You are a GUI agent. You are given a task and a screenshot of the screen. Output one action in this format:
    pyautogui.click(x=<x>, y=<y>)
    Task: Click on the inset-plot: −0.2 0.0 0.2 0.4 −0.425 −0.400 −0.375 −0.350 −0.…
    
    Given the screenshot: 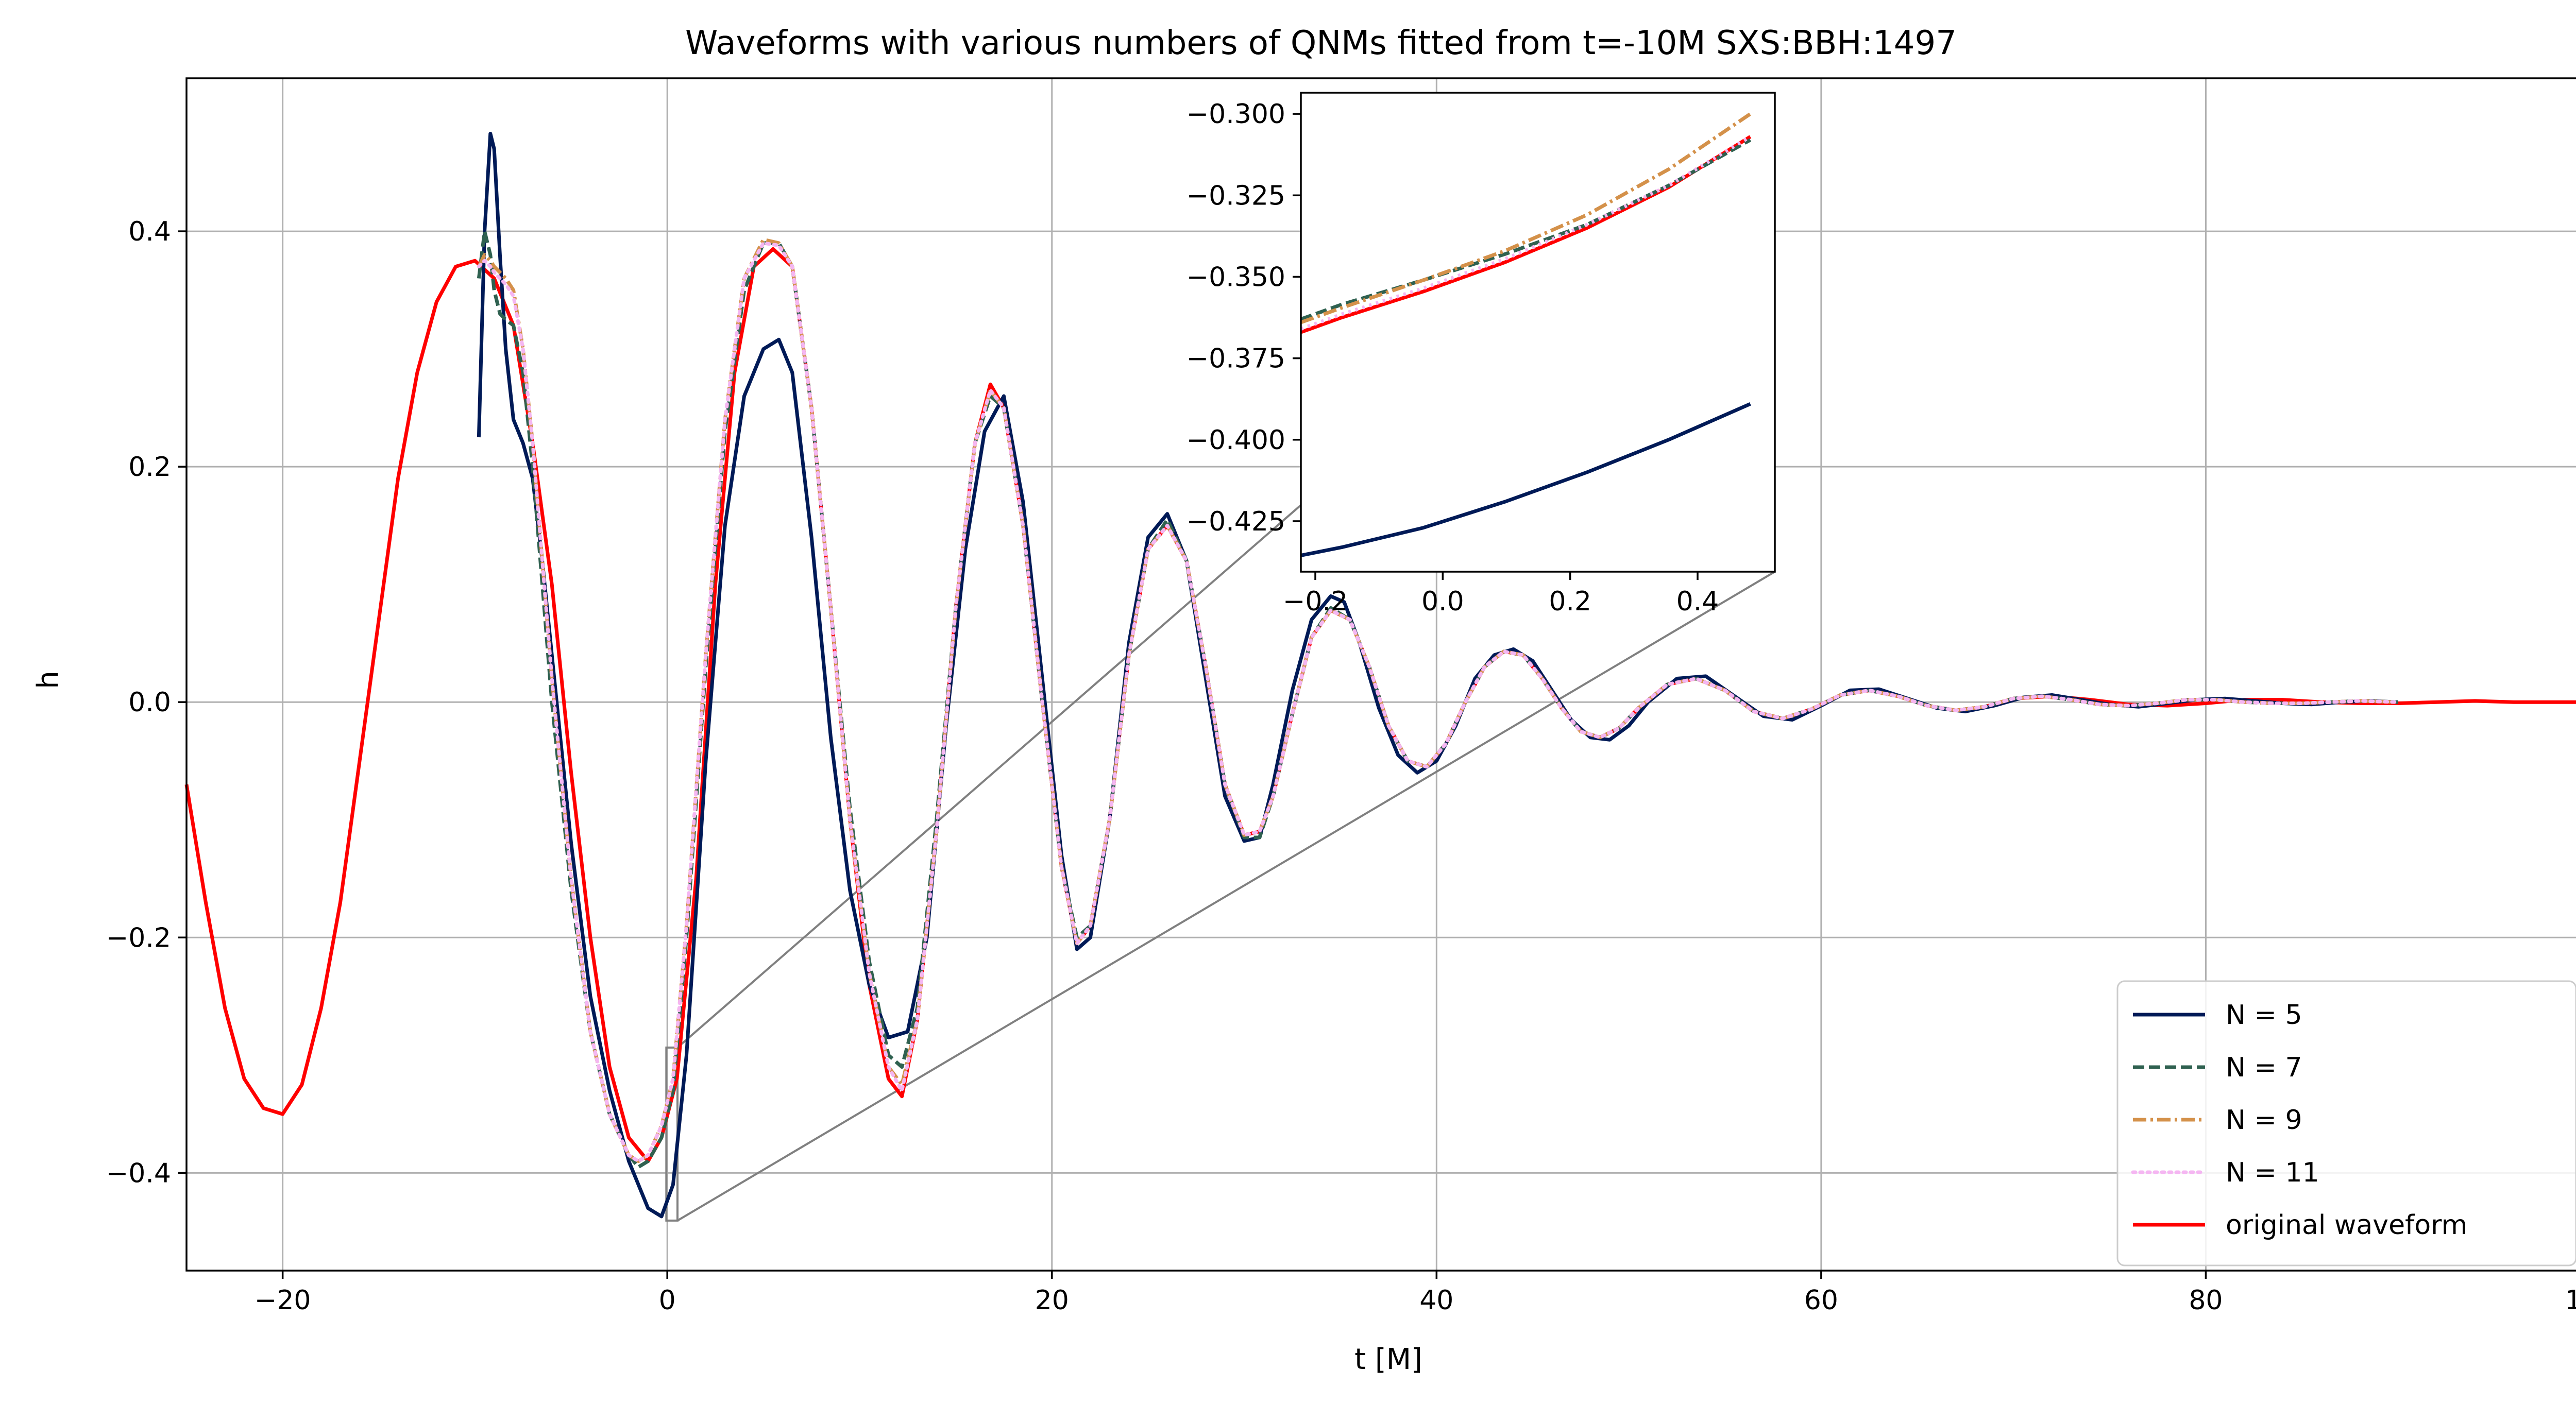 What is the action you would take?
    pyautogui.click(x=1481, y=355)
    